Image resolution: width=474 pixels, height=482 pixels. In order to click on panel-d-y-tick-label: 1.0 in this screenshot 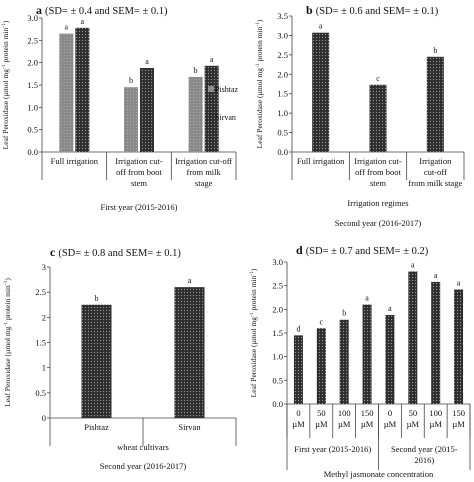, I will do `click(277, 357)`.